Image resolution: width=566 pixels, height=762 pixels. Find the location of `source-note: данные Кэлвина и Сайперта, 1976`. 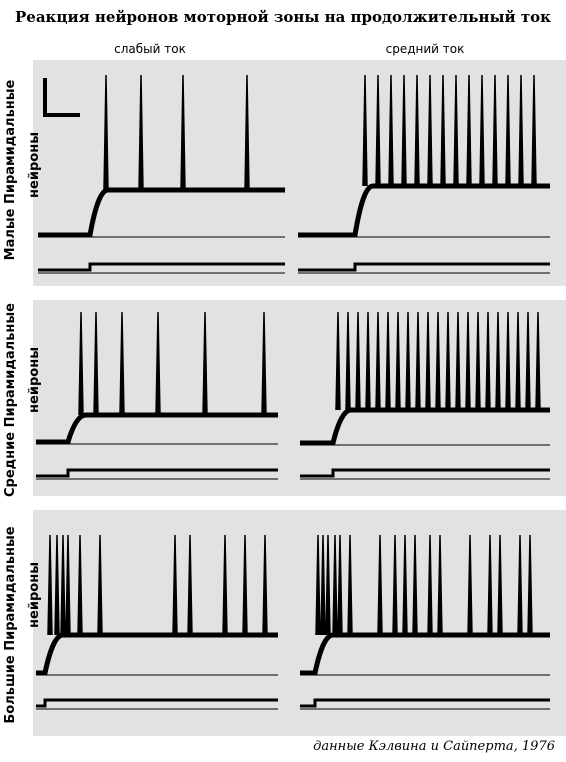

source-note: данные Кэлвина и Сайперта, 1976 is located at coordinates (434, 746).